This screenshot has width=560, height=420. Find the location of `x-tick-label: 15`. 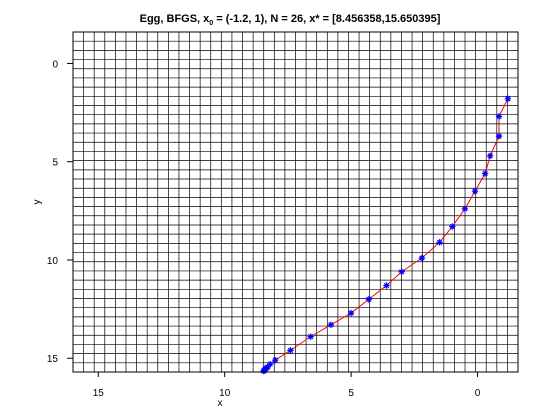

x-tick-label: 15 is located at coordinates (99, 393).